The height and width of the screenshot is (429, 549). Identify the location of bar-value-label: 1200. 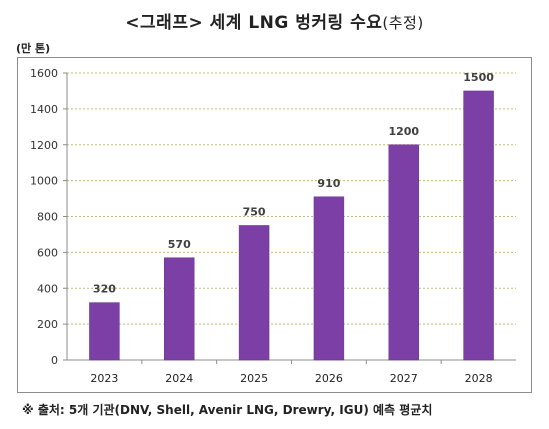
(403, 131).